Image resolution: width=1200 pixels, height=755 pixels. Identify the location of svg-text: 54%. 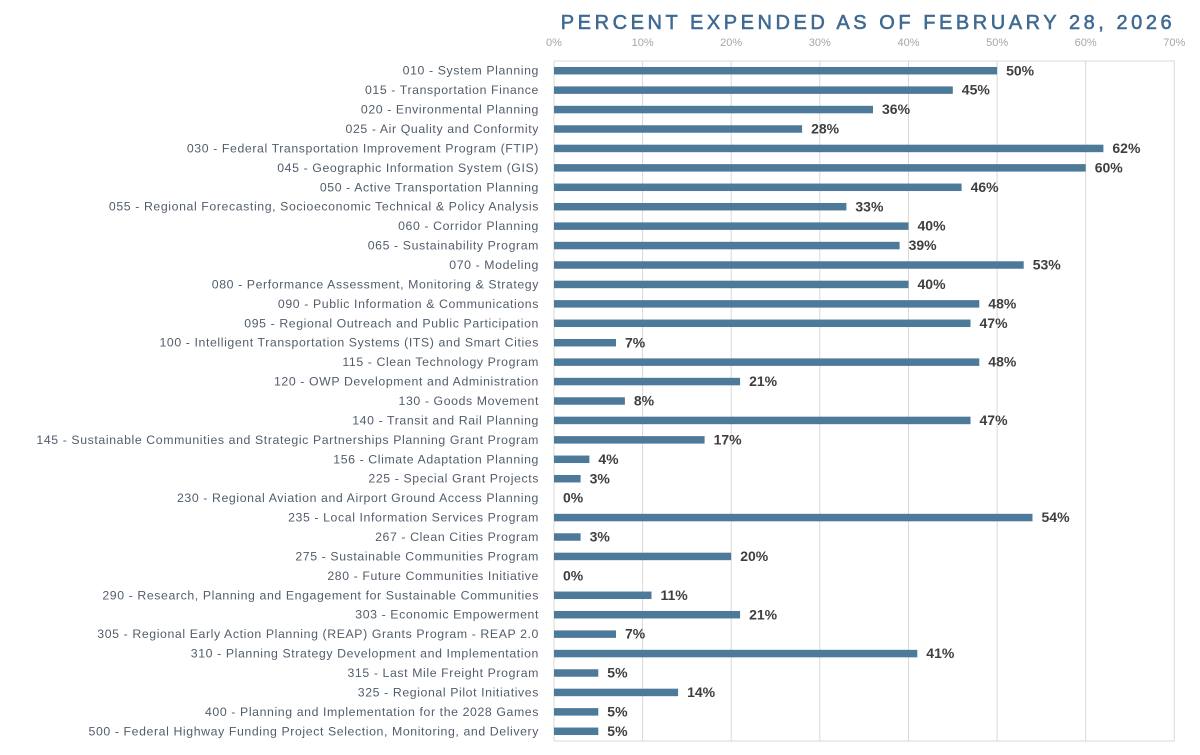
(1056, 517).